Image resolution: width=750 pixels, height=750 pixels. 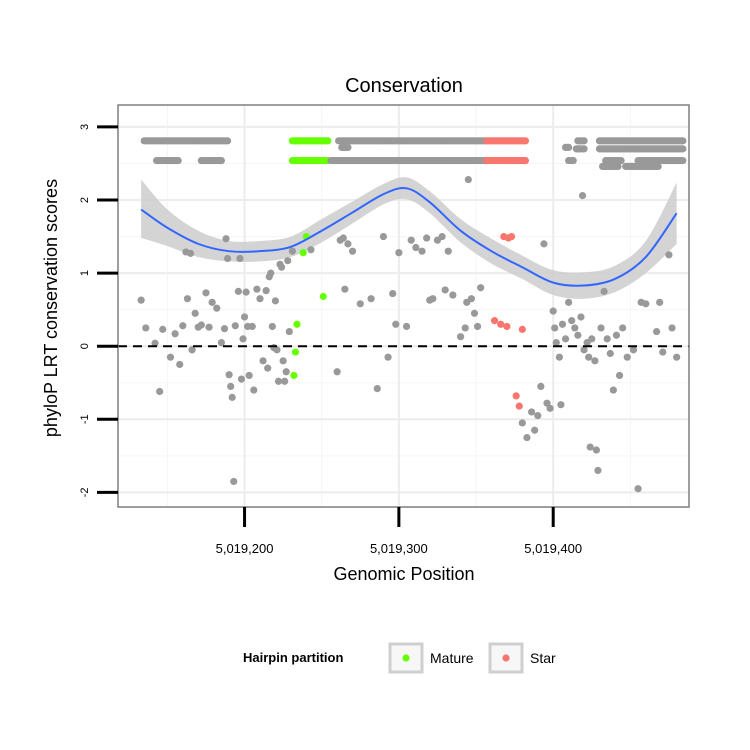 What do you see at coordinates (404, 86) in the screenshot?
I see `chart-title: Conservation` at bounding box center [404, 86].